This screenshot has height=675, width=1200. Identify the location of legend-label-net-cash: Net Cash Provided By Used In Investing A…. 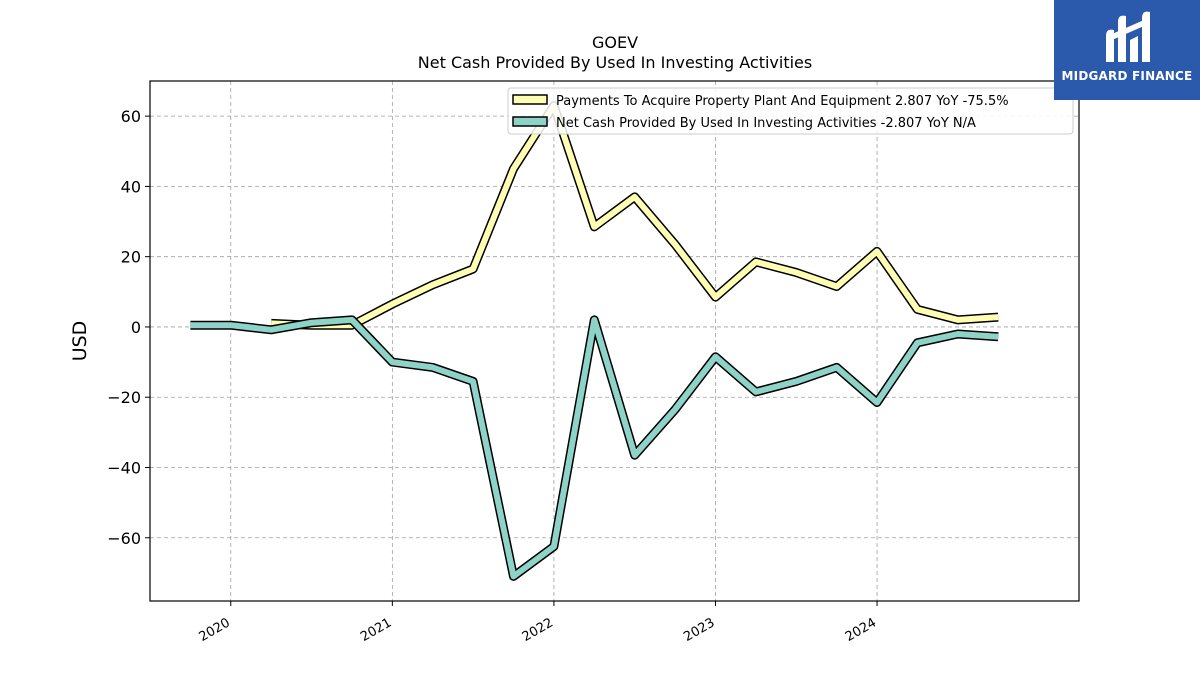
(766, 123).